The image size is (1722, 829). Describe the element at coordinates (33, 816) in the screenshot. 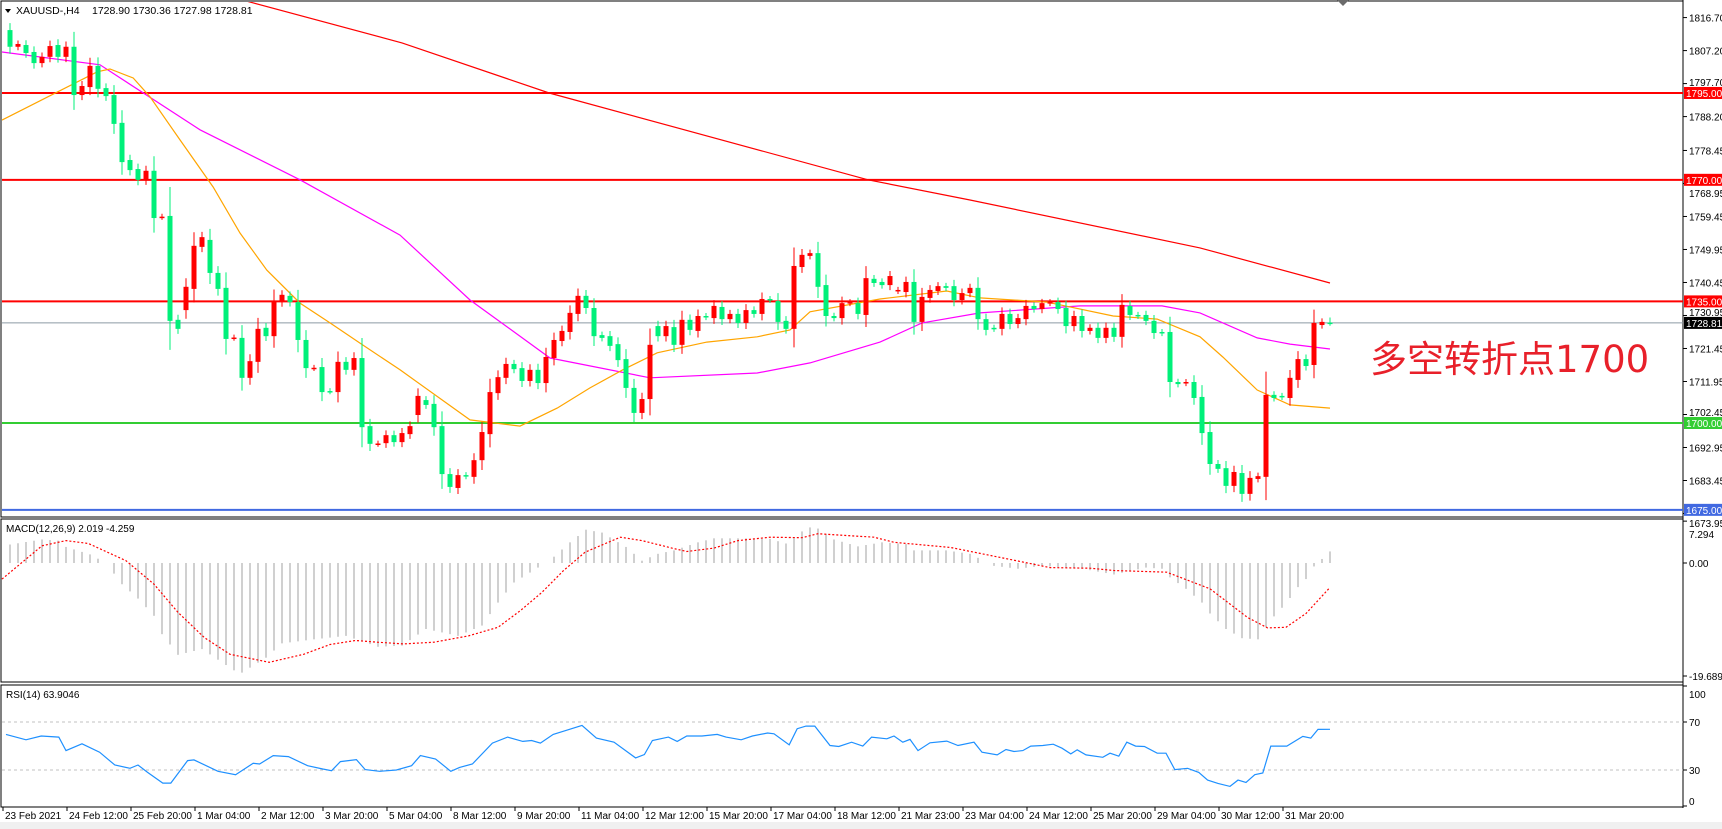

I see `time-label: 23 Feb 2021` at that location.